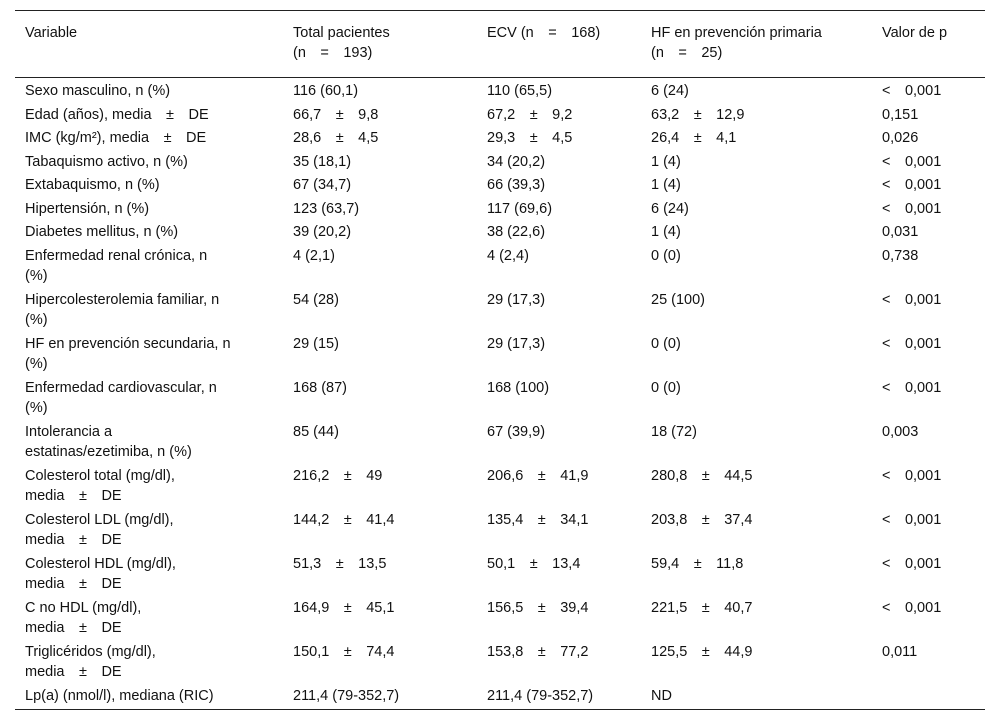 This screenshot has height=715, width=1000. What do you see at coordinates (530, 138) in the screenshot?
I see `value-cell-ecv: 29,3 ± 4,5` at bounding box center [530, 138].